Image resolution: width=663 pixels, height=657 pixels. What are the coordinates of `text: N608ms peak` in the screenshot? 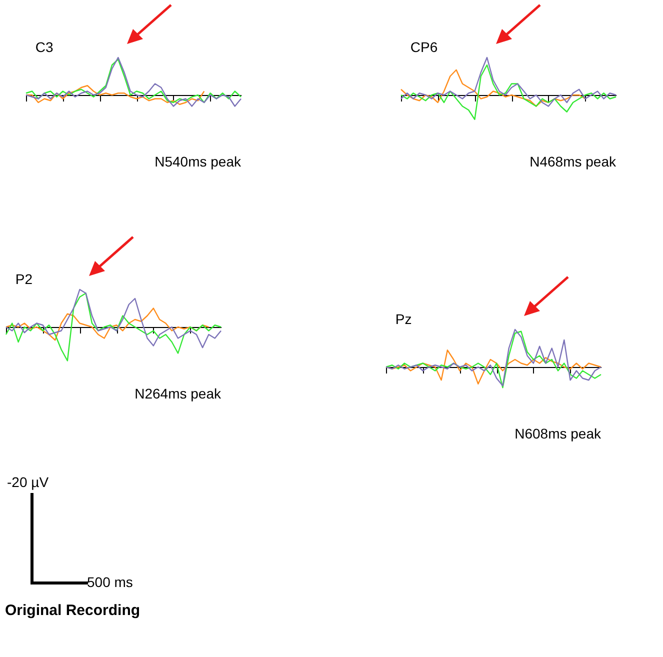 It's located at (558, 434).